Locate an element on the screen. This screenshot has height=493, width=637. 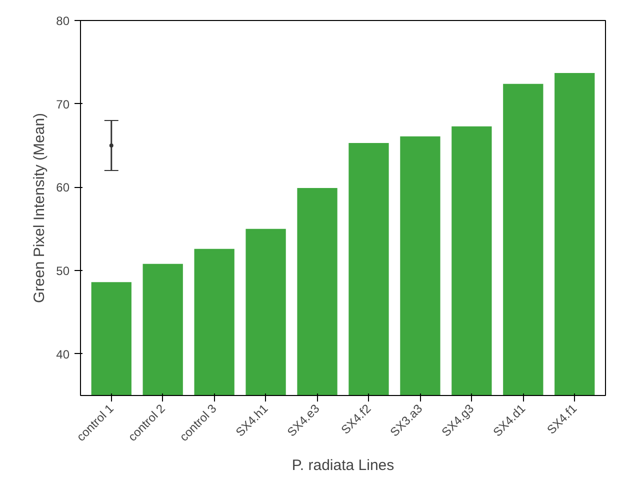
y-tick-label: 40 is located at coordinates (63, 354).